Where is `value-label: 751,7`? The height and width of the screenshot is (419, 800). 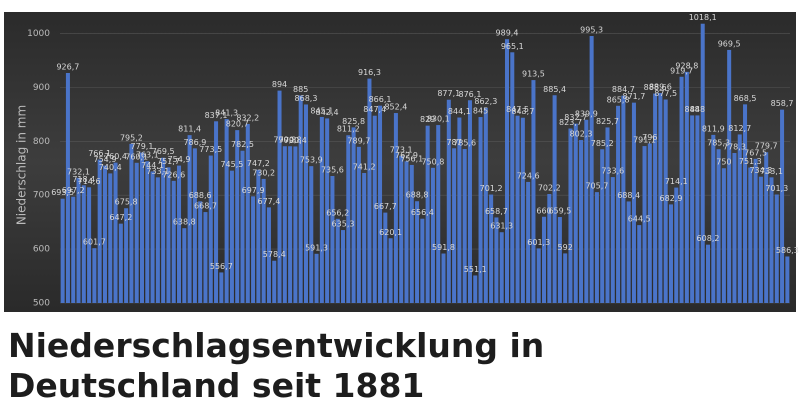
value-label: 751,7 is located at coordinates (168, 161).